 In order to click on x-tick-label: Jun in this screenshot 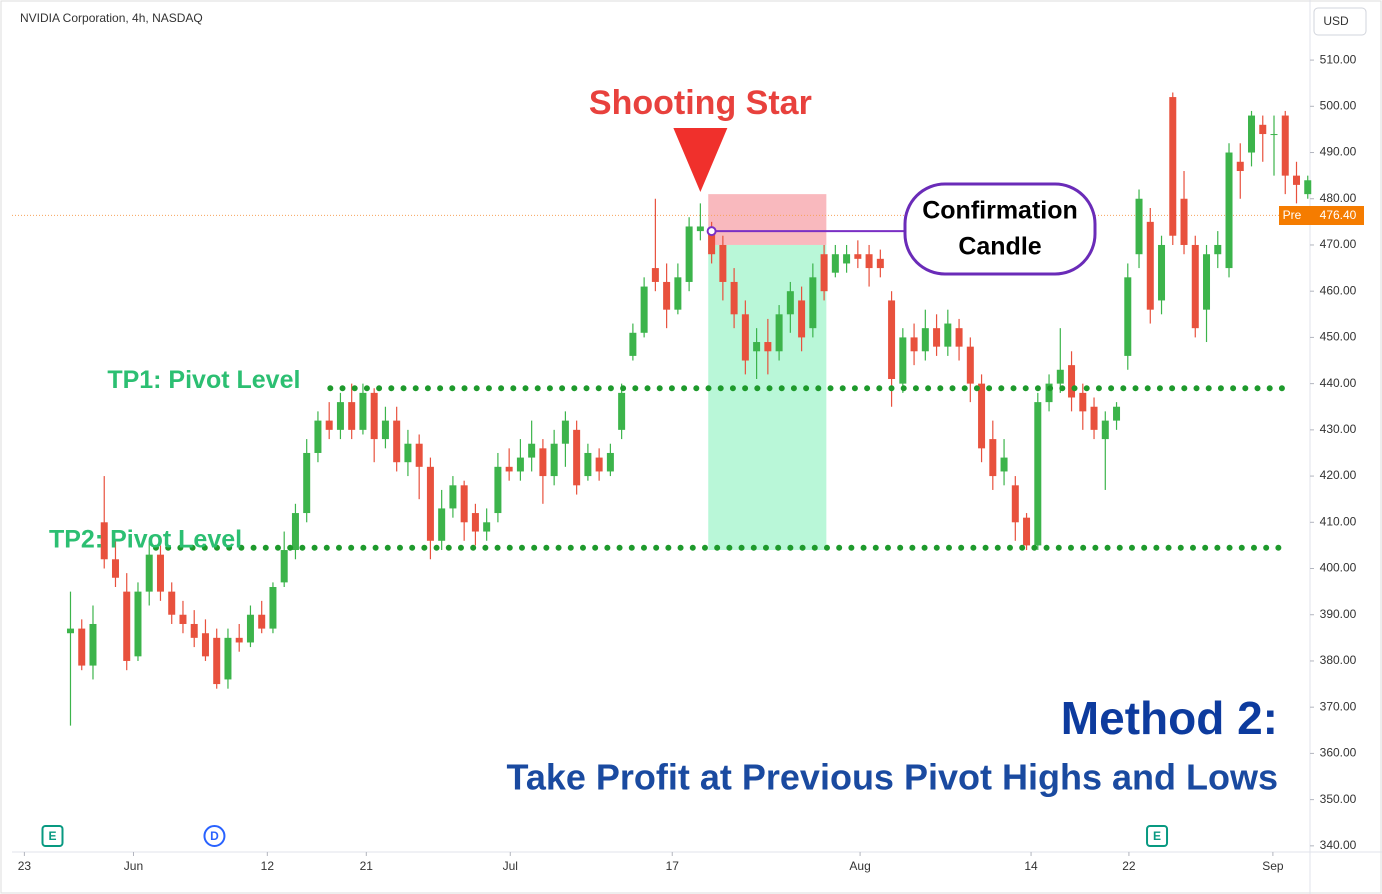, I will do `click(133, 866)`.